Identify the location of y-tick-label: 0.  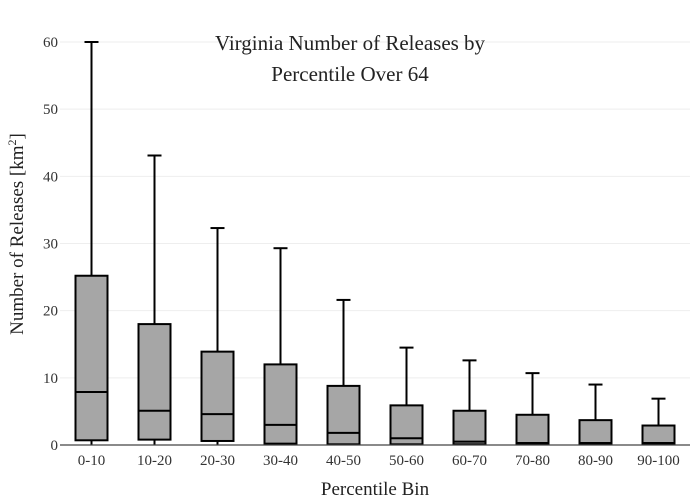
(55, 446).